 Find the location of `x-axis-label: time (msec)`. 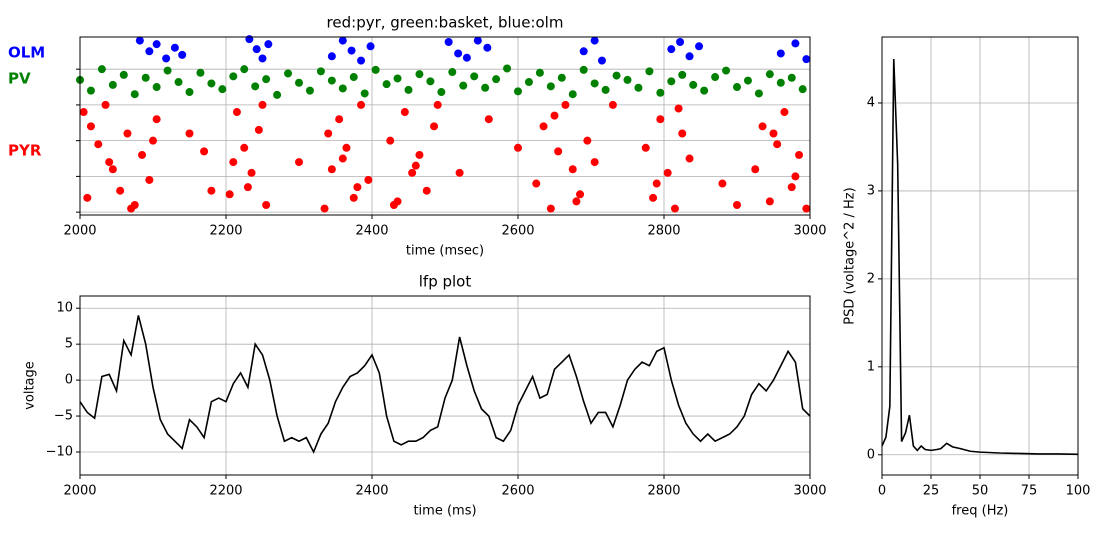

x-axis-label: time (msec) is located at coordinates (445, 251).